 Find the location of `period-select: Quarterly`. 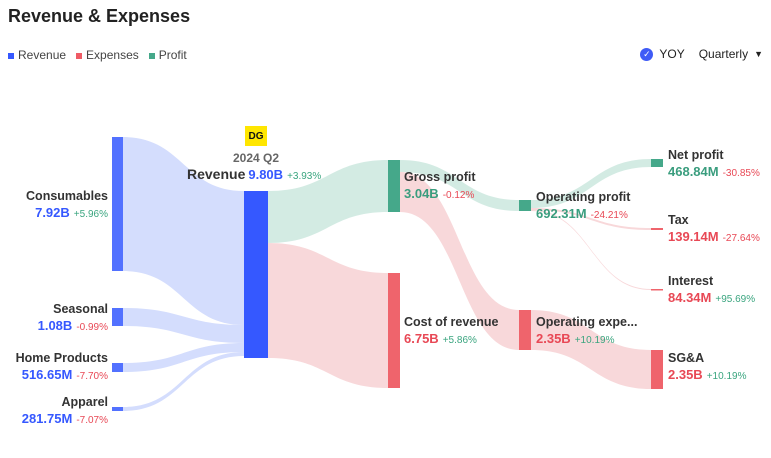

period-select: Quarterly is located at coordinates (723, 54).